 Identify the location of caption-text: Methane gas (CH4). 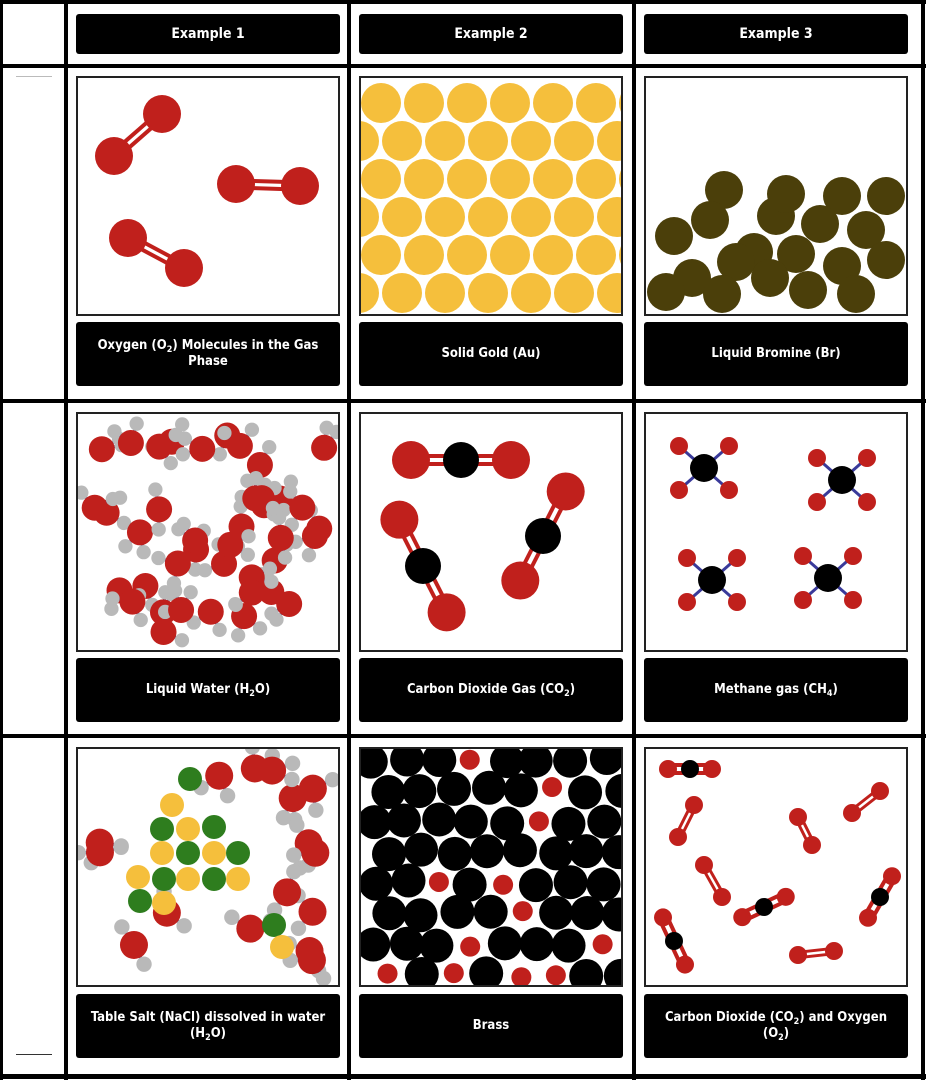
(776, 690).